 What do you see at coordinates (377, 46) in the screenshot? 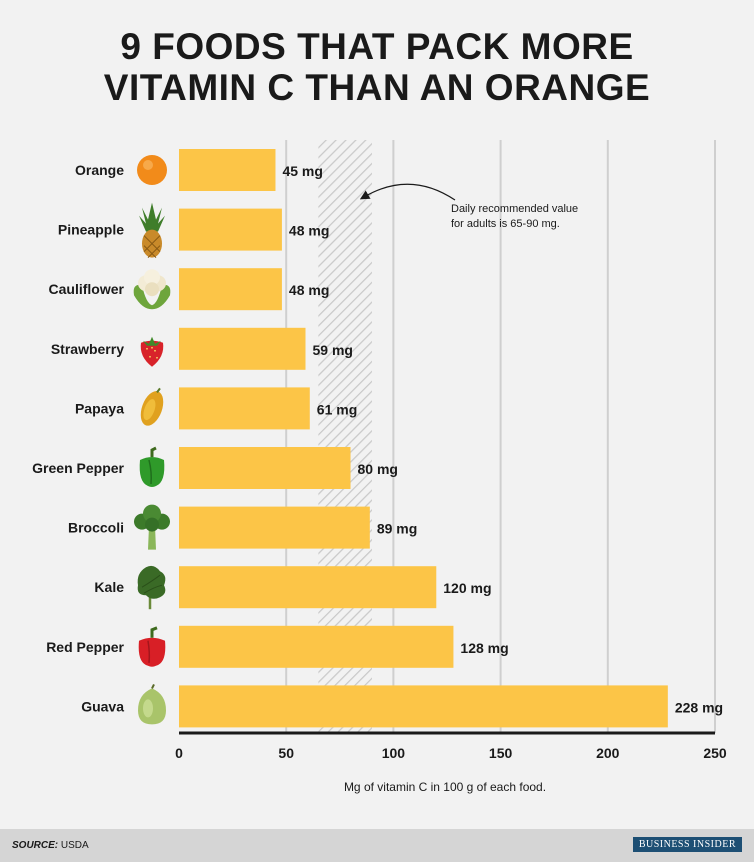
I see `title-line-1: 9 FOODS THAT PACK MORE` at bounding box center [377, 46].